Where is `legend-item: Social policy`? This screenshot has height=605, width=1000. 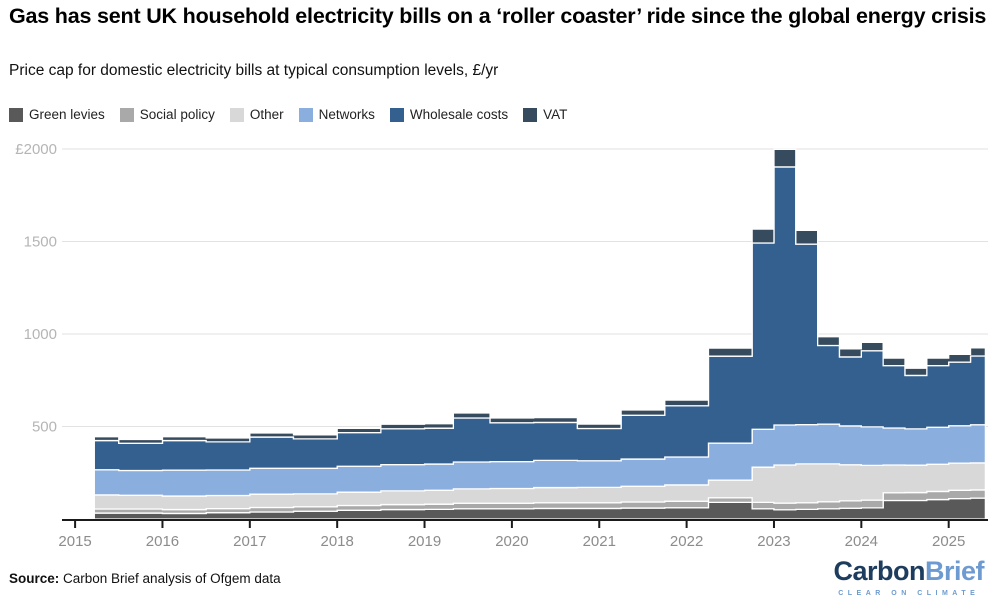
legend-item: Social policy is located at coordinates (167, 114).